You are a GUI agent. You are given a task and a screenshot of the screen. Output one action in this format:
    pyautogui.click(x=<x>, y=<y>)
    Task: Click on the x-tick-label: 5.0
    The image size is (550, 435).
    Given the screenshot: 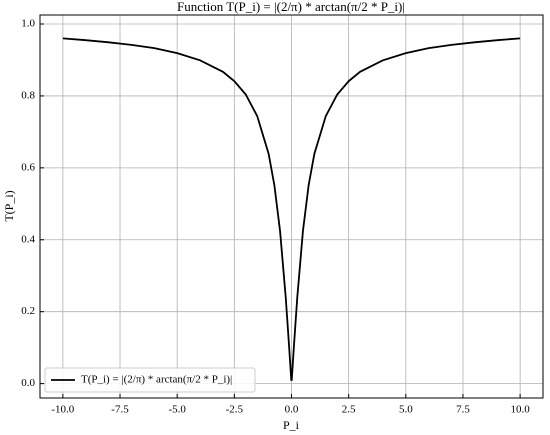 What is the action you would take?
    pyautogui.click(x=406, y=410)
    